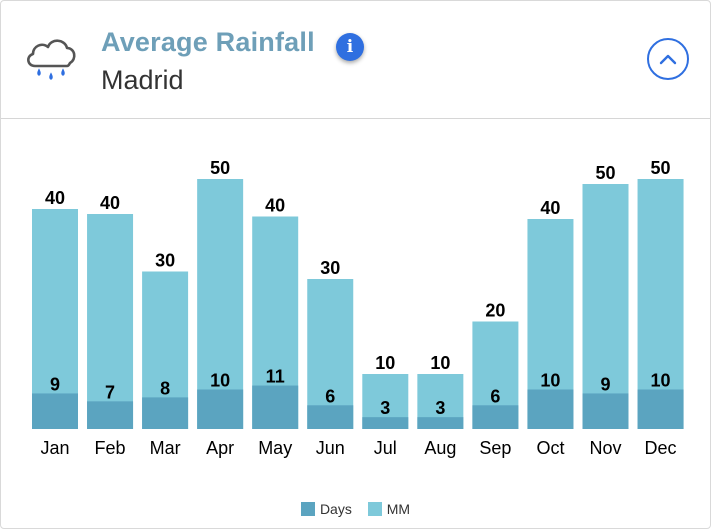  I want to click on legend-item-days: Days, so click(326, 509).